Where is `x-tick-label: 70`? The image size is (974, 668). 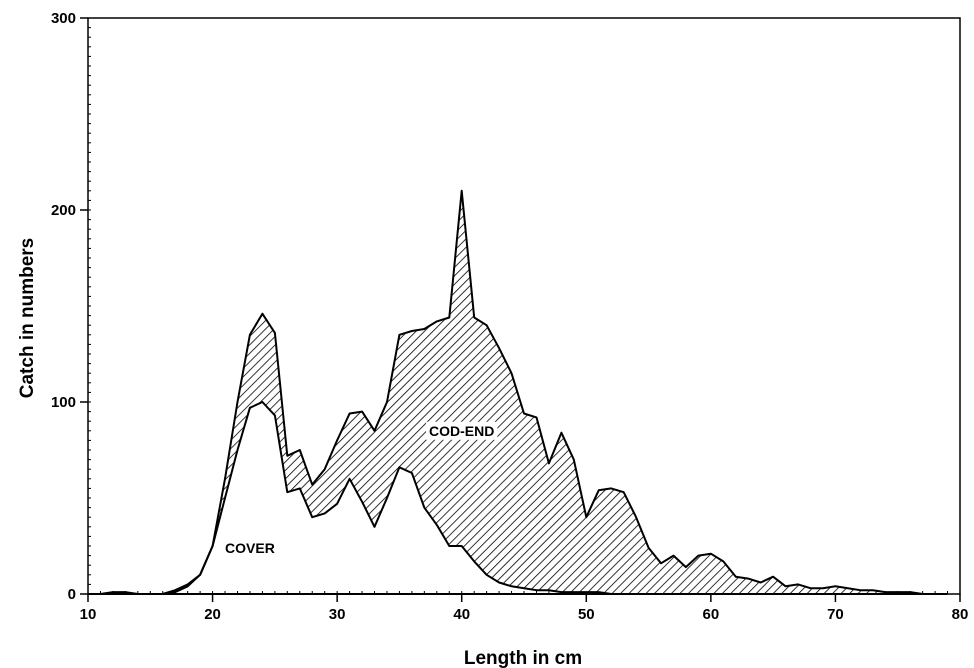 x-tick-label: 70 is located at coordinates (835, 614).